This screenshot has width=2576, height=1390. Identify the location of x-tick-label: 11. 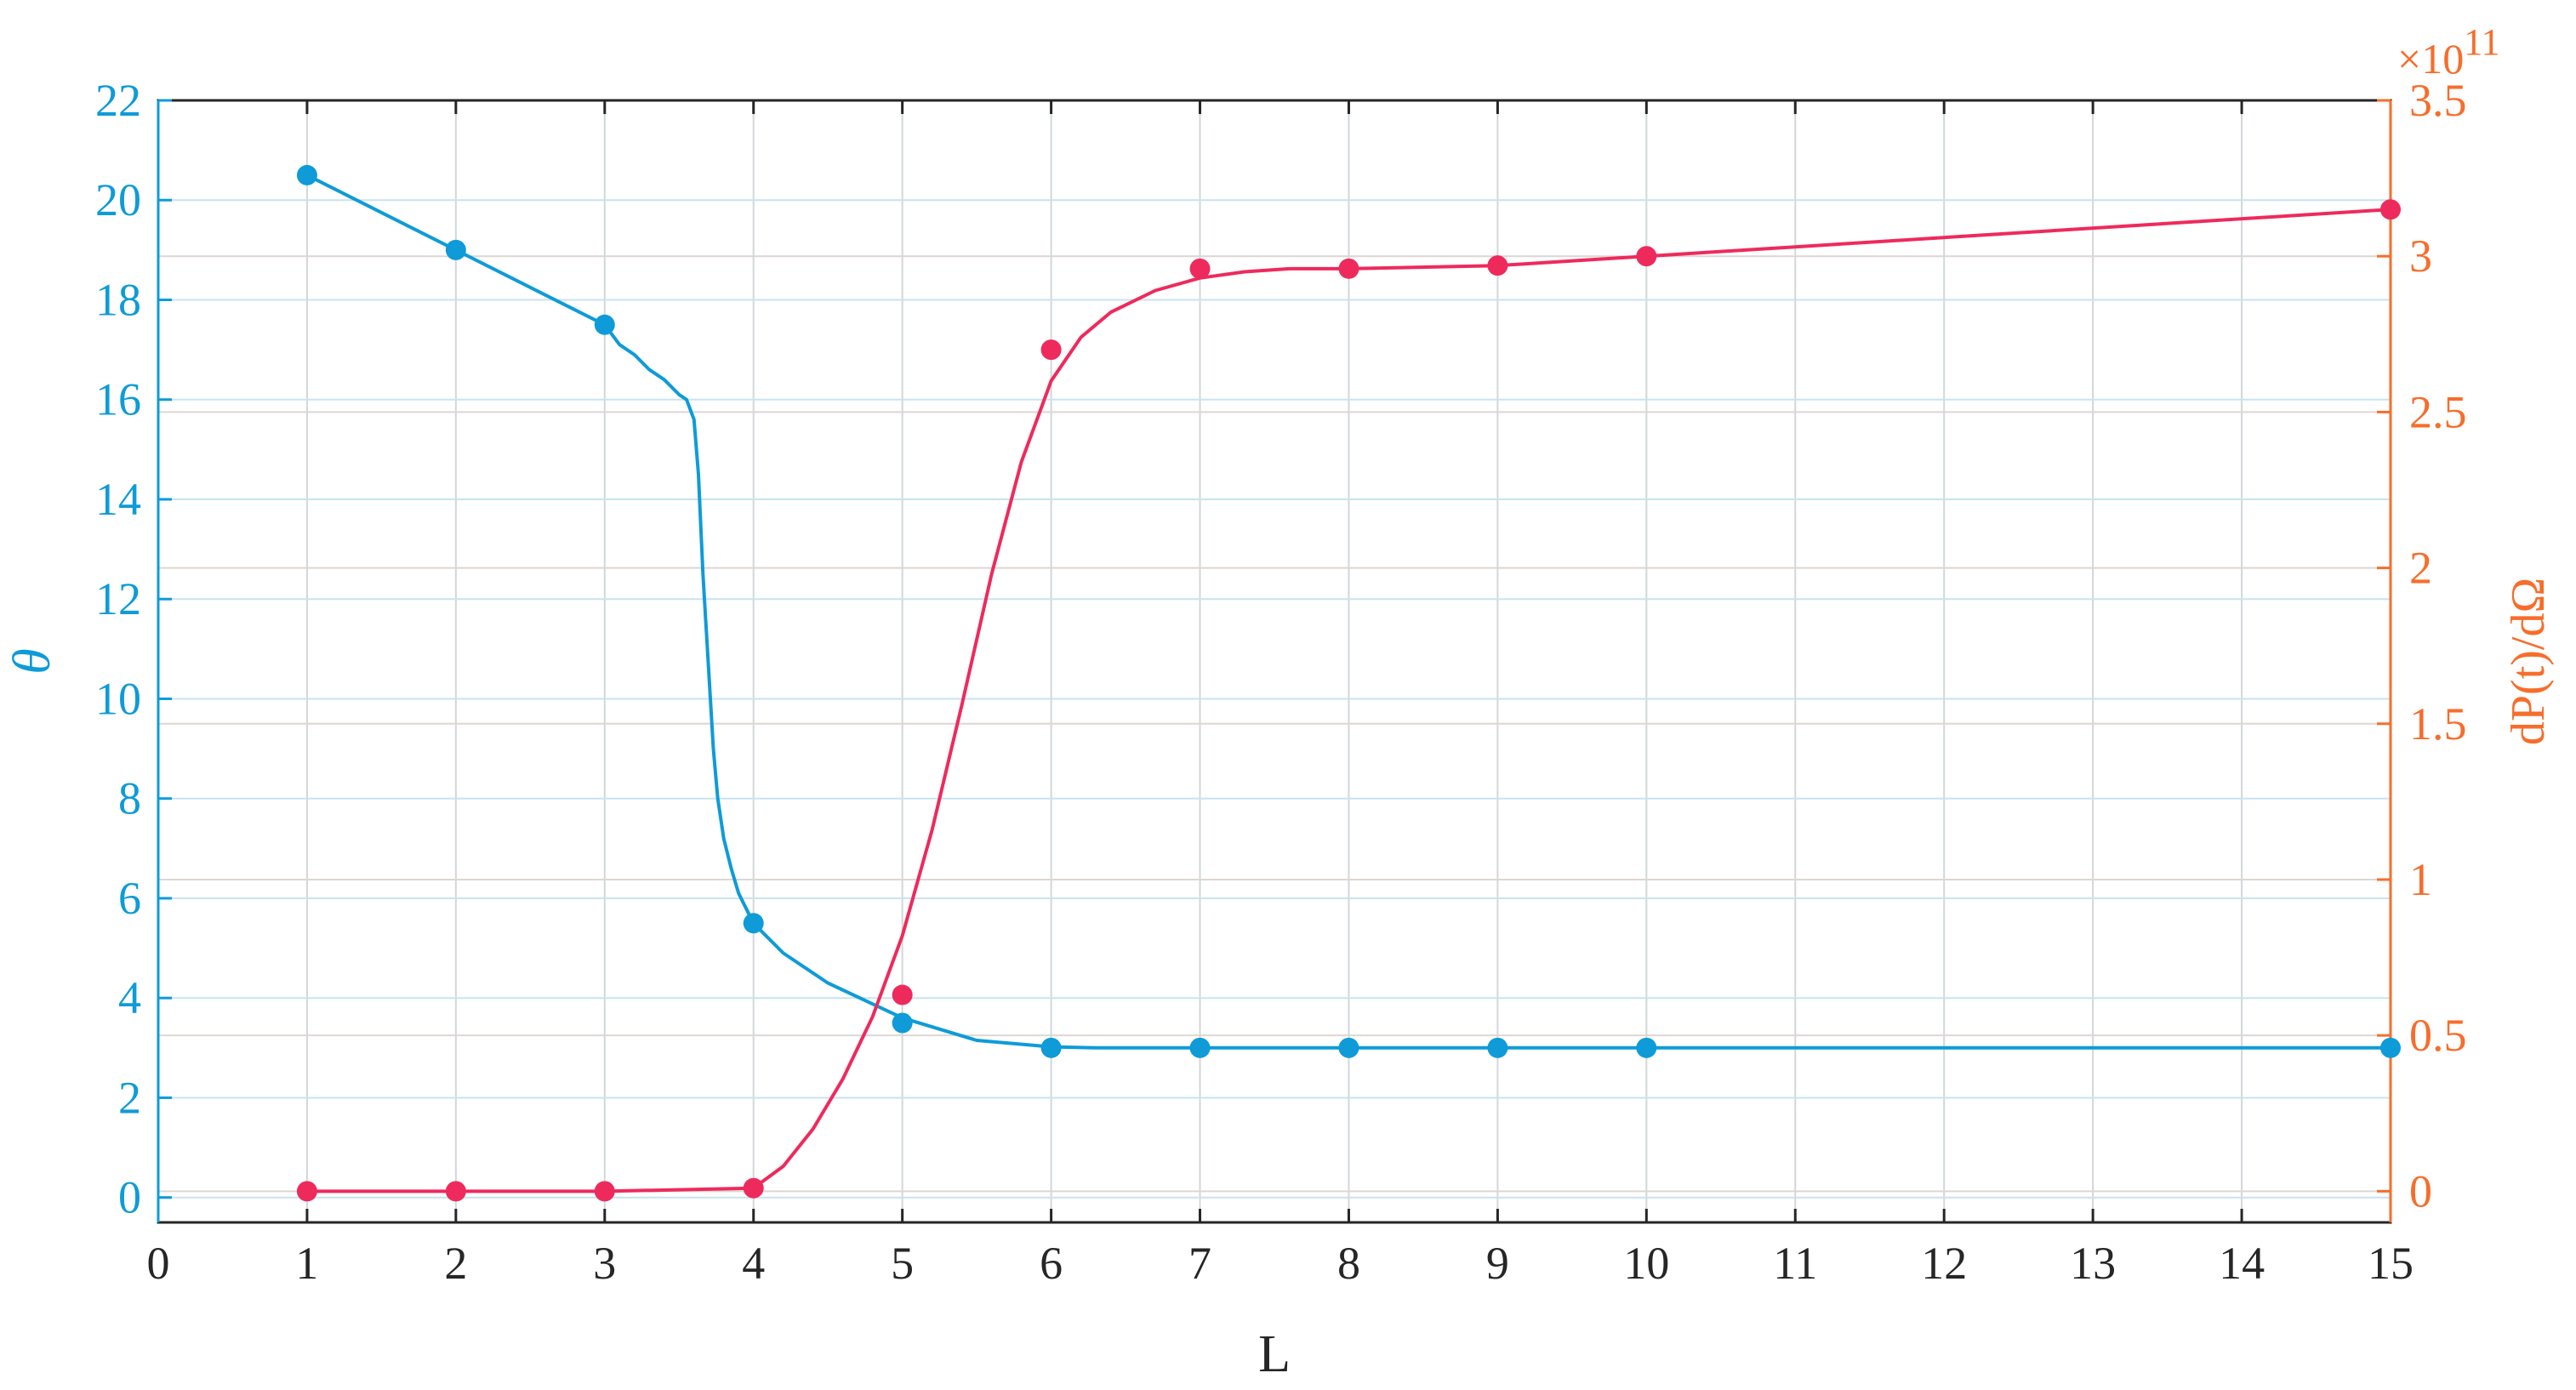
(1795, 1264).